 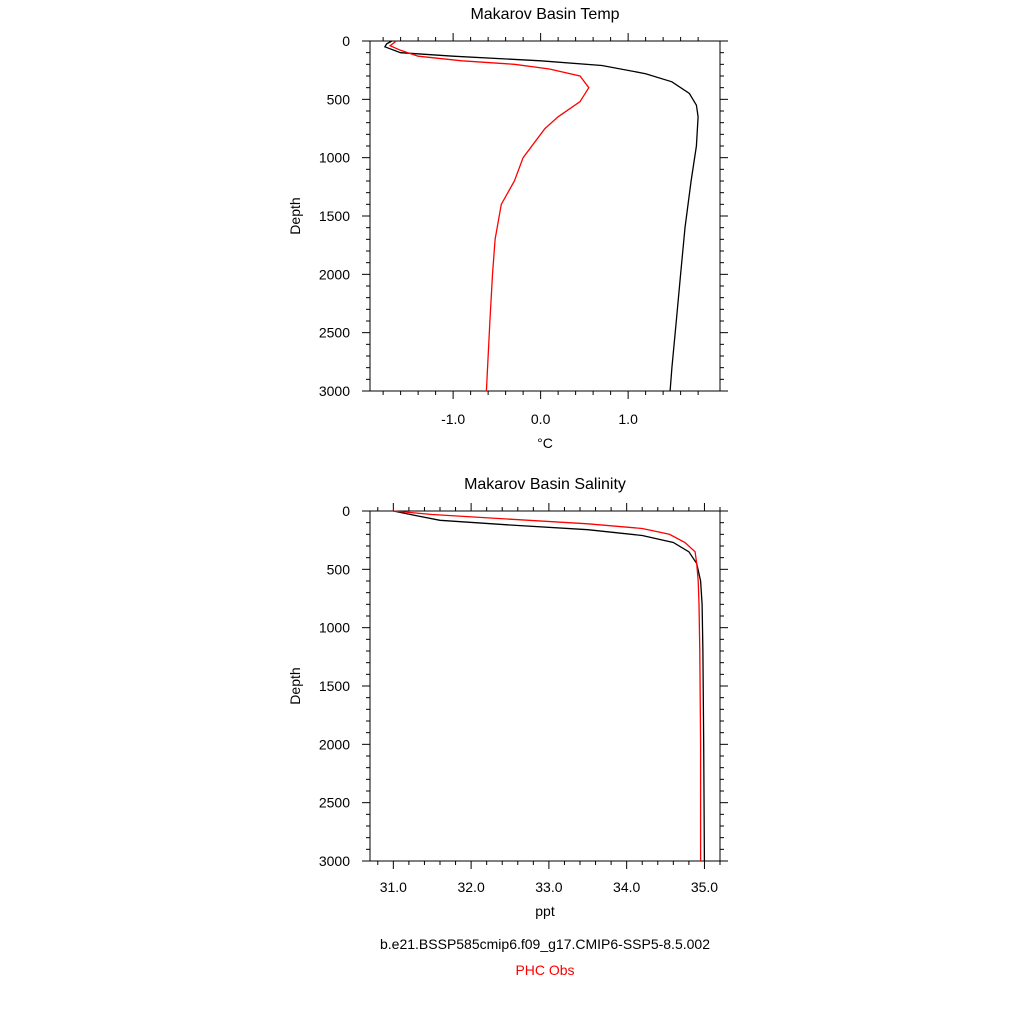 What do you see at coordinates (548, 887) in the screenshot?
I see `x-tick-label: 33.0` at bounding box center [548, 887].